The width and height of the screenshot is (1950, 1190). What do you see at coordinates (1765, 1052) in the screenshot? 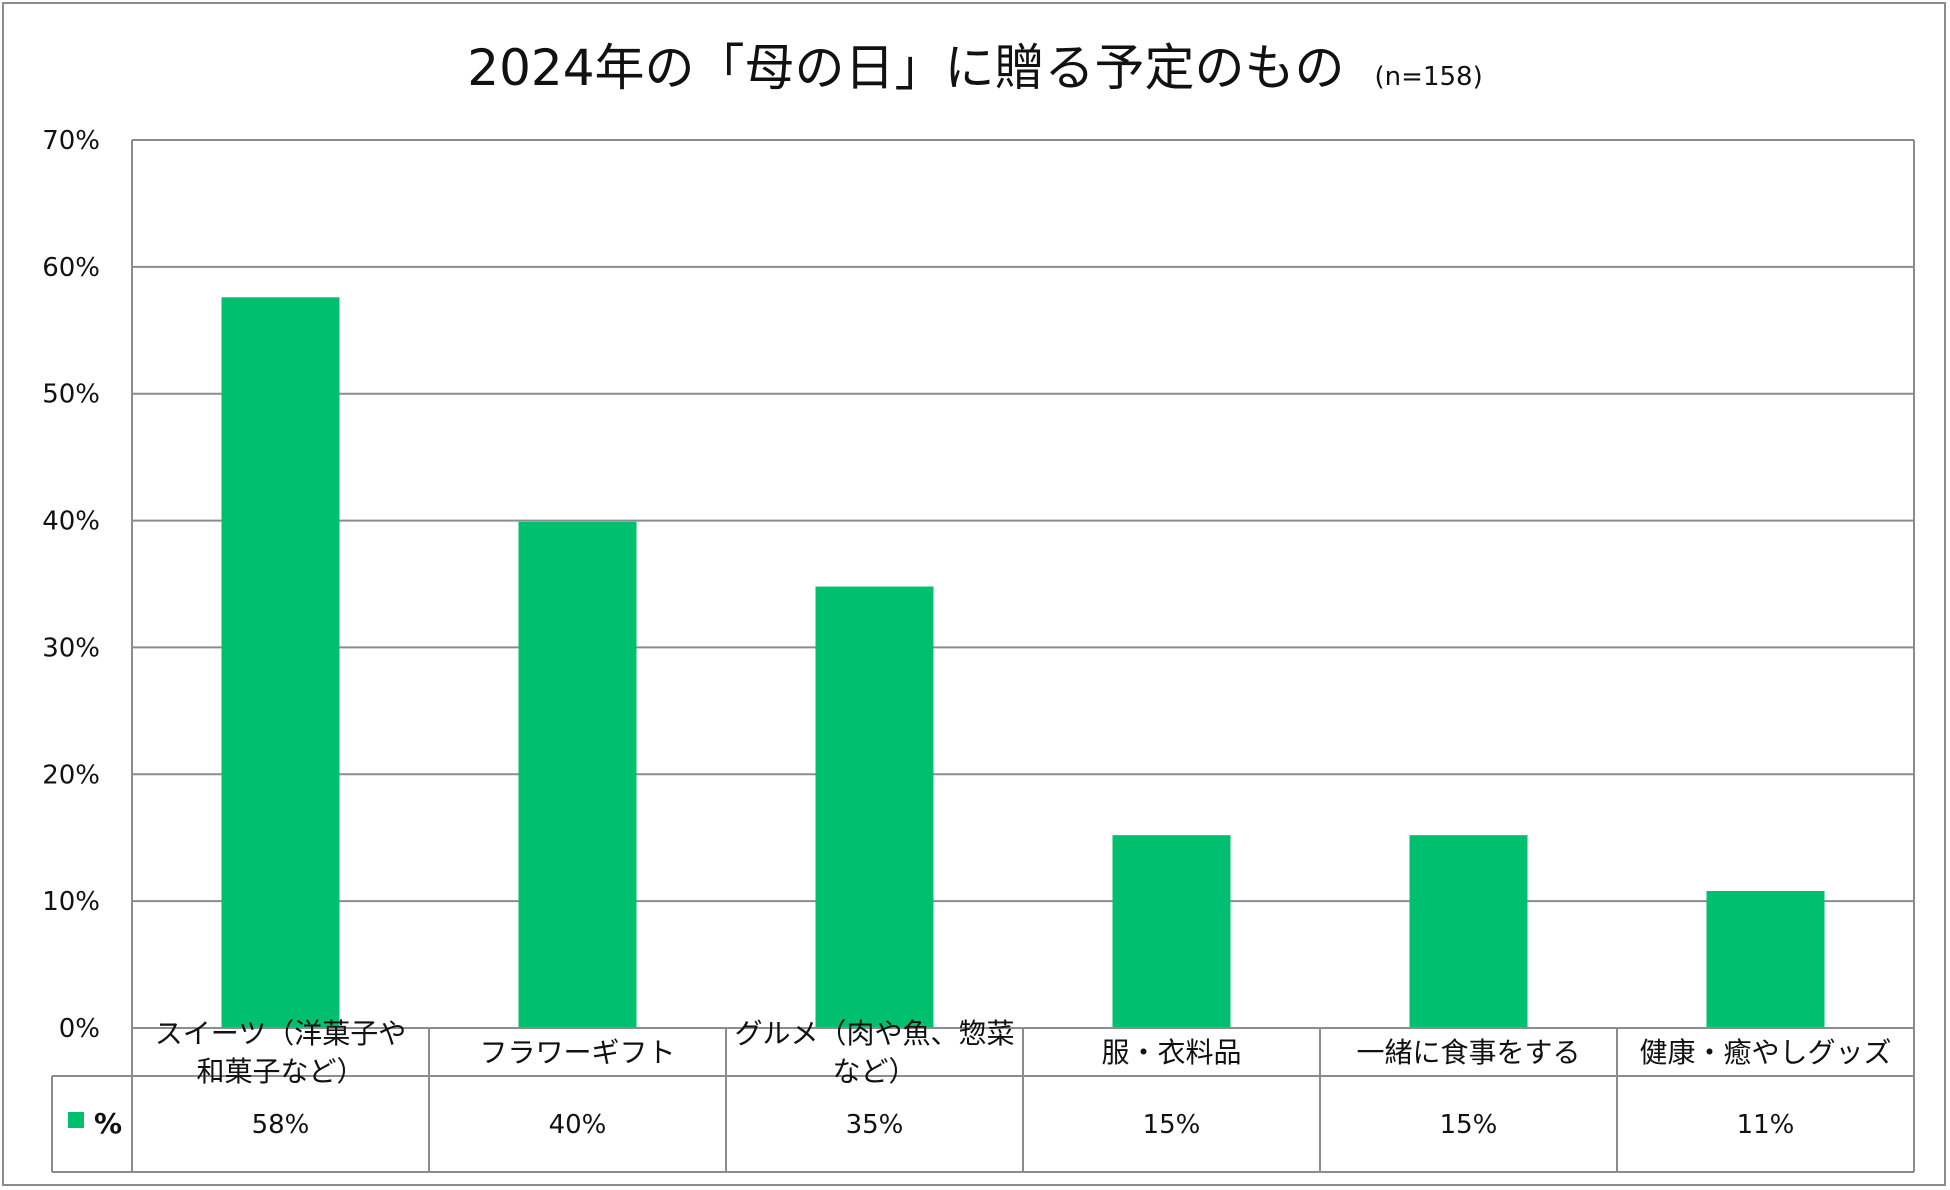
I see `category-label: 健康・癒やしグッズ` at bounding box center [1765, 1052].